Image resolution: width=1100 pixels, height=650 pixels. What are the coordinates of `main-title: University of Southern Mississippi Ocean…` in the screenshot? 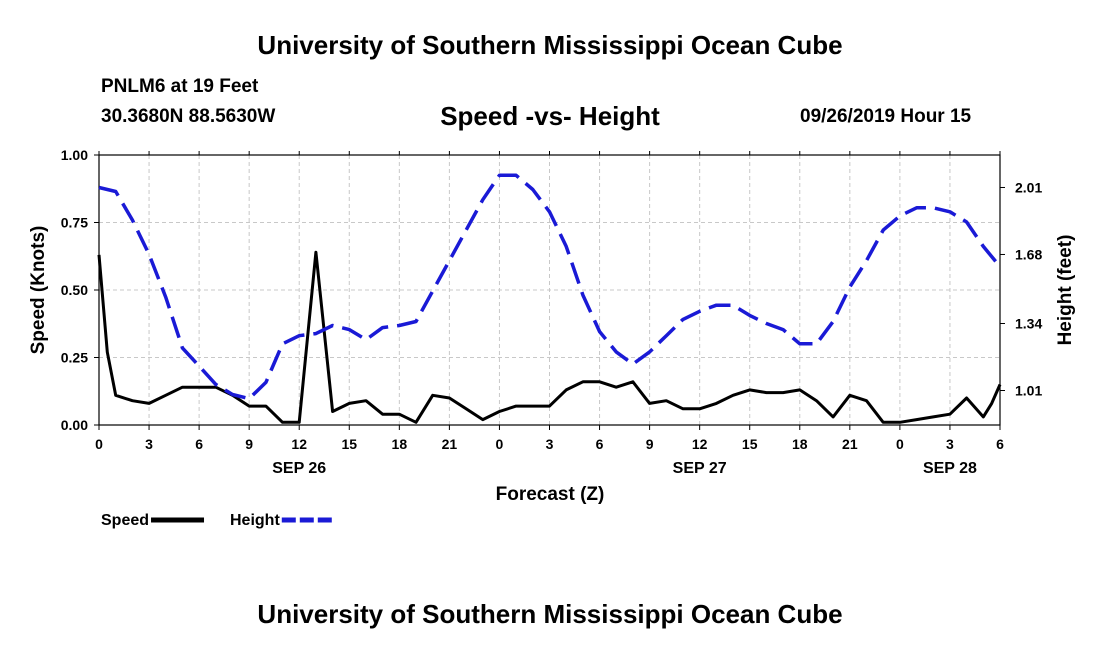 It's located at (550, 45).